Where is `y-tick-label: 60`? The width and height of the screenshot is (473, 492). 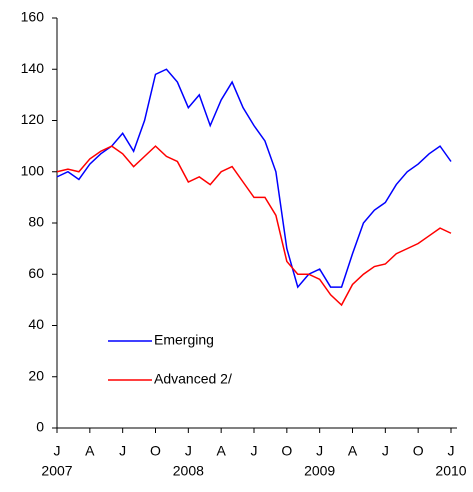
y-tick-label: 60 is located at coordinates (36, 273).